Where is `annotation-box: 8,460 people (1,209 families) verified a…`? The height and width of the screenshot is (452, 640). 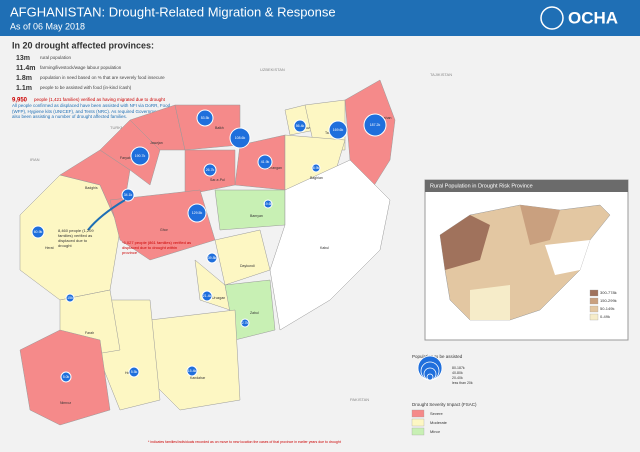
annotation-box: 8,460 people (1,209 families) verified a… is located at coordinates (76, 238).